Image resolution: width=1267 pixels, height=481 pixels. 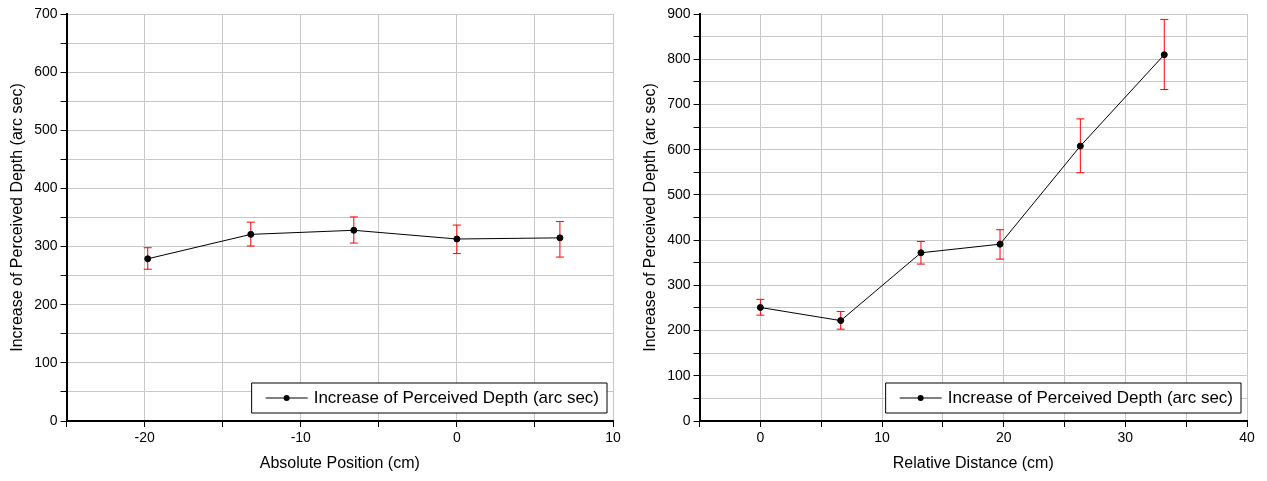 I want to click on y-tick-label: 900, so click(x=679, y=12).